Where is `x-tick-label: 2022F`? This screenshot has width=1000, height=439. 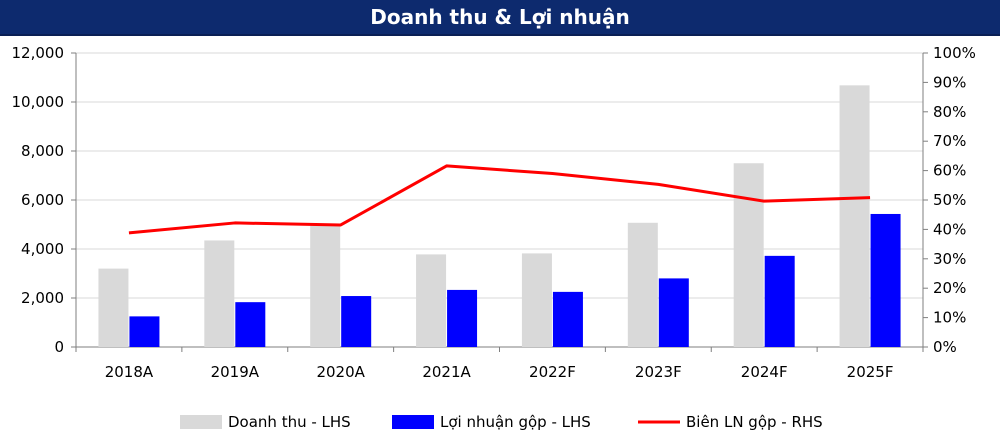
x-tick-label: 2022F is located at coordinates (552, 372).